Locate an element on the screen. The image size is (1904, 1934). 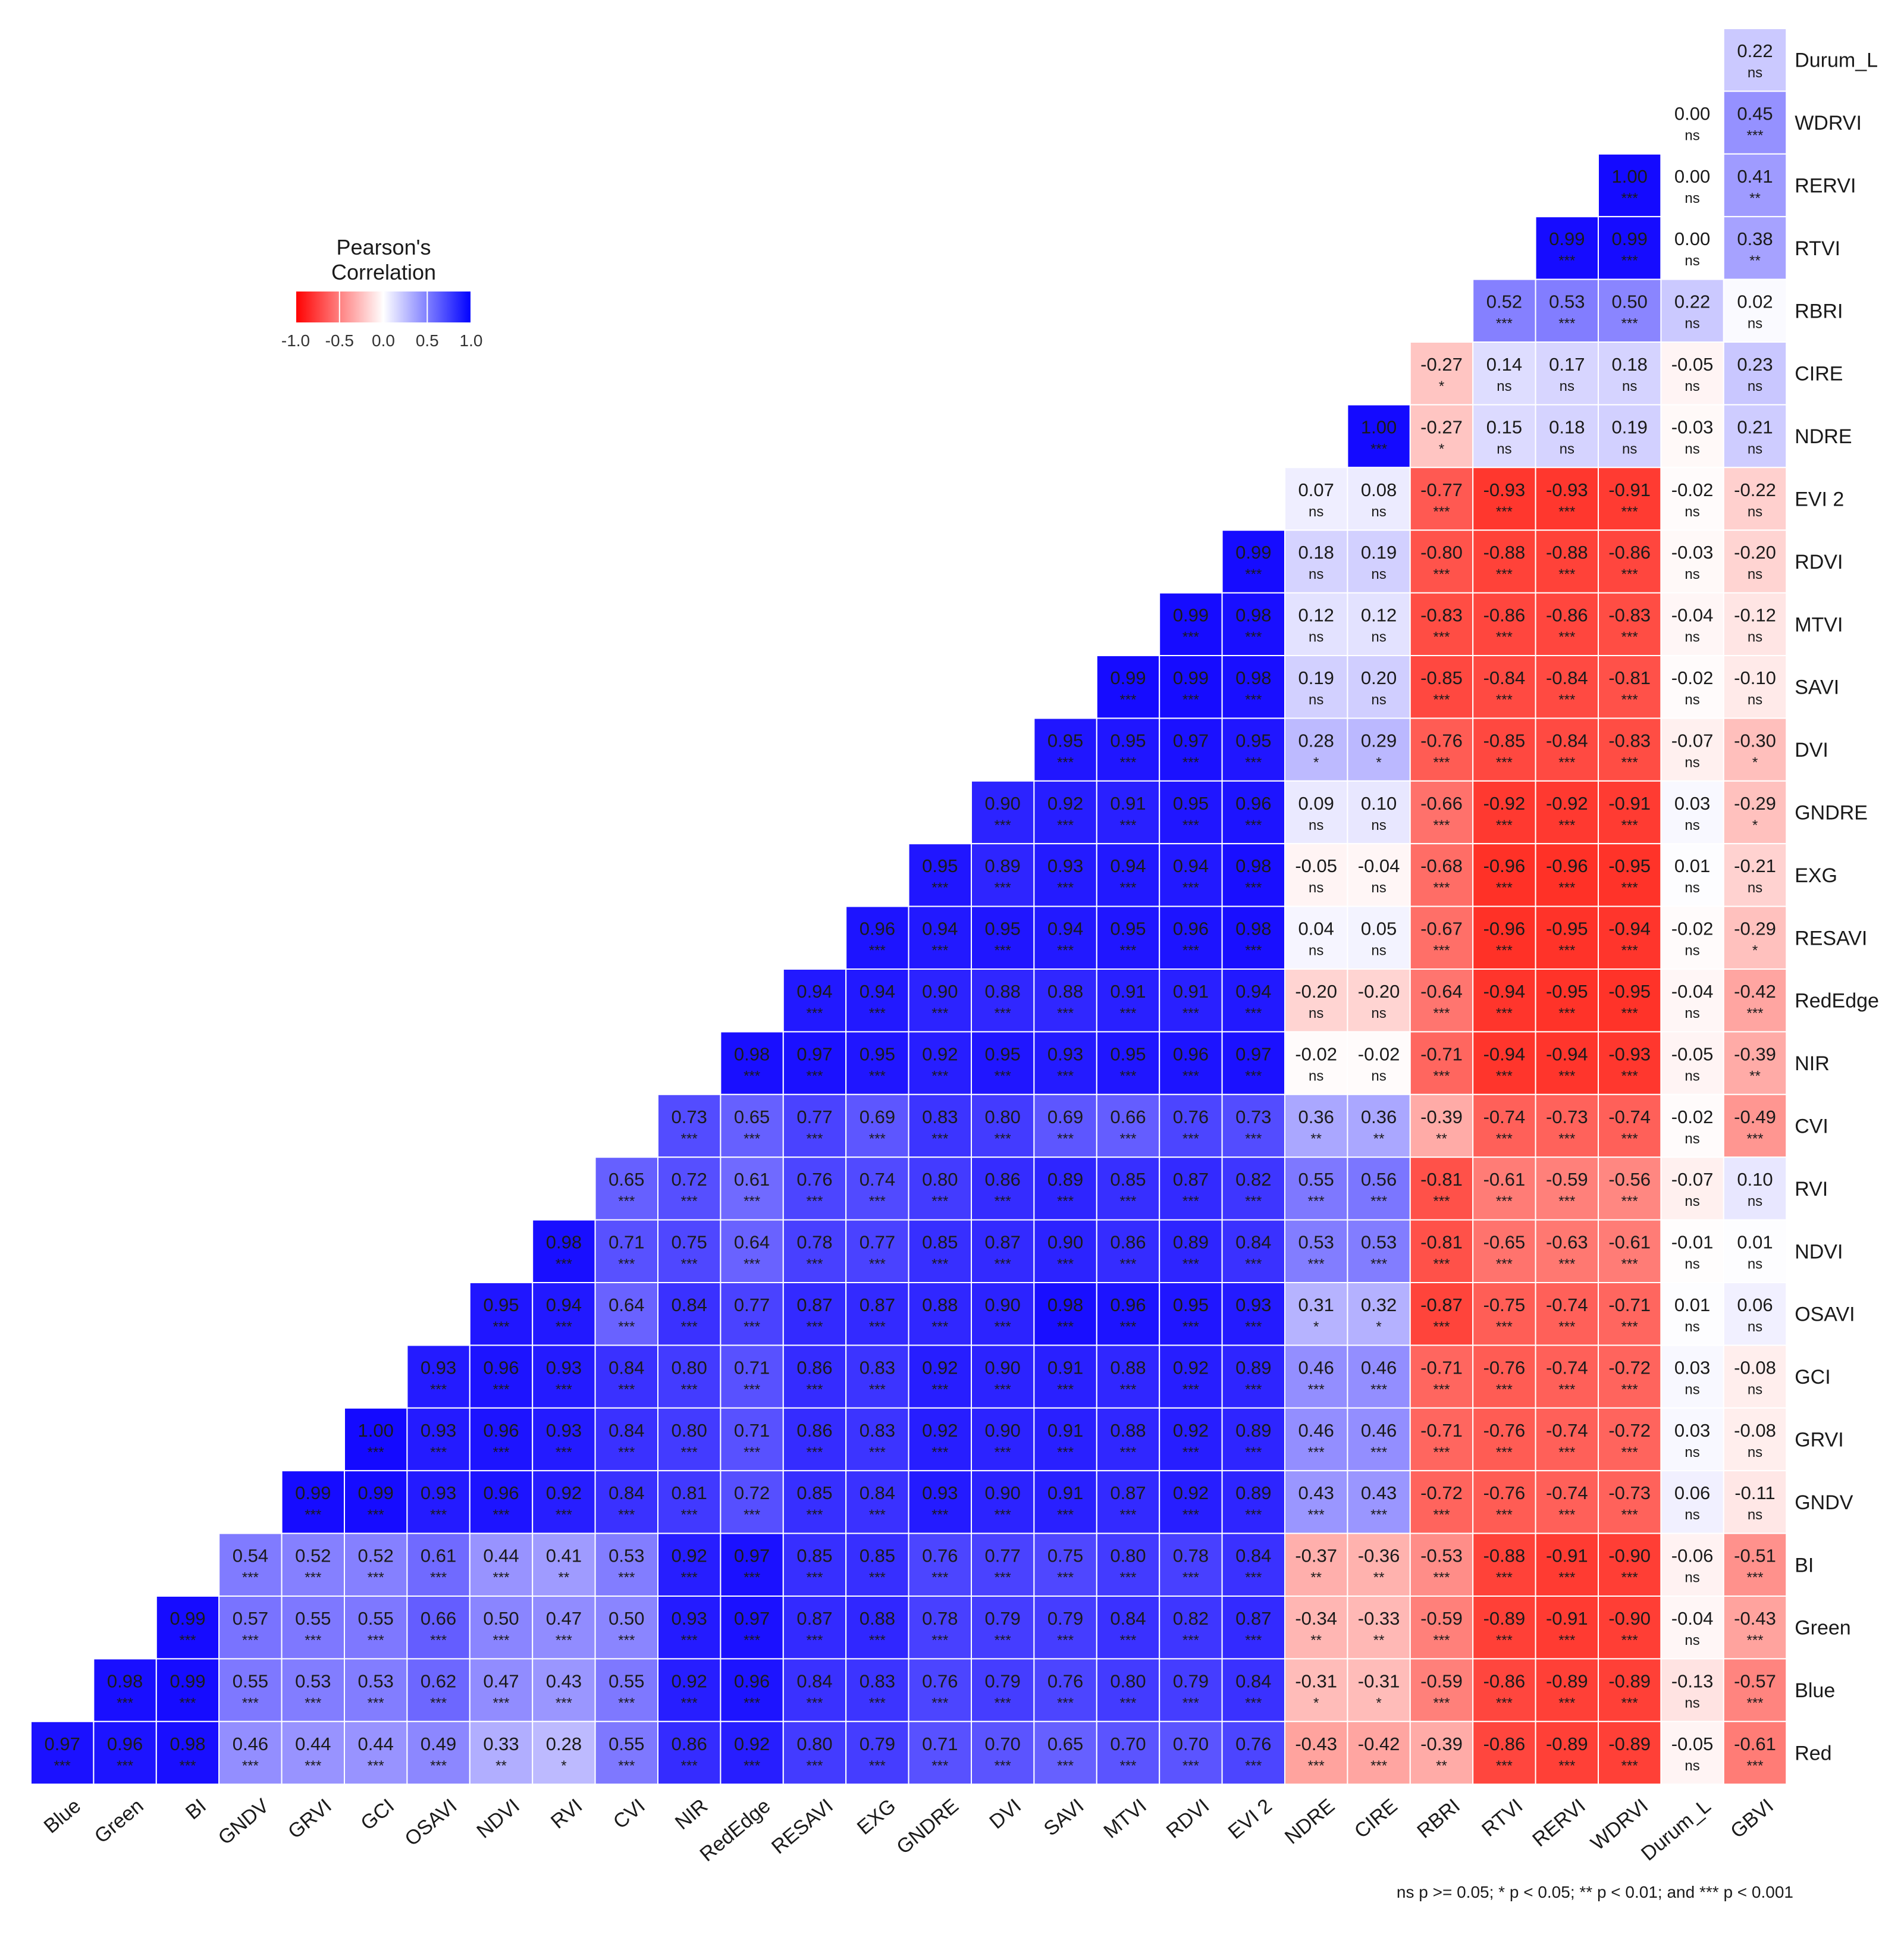
cell-value-label: 0.43 is located at coordinates (564, 1681).